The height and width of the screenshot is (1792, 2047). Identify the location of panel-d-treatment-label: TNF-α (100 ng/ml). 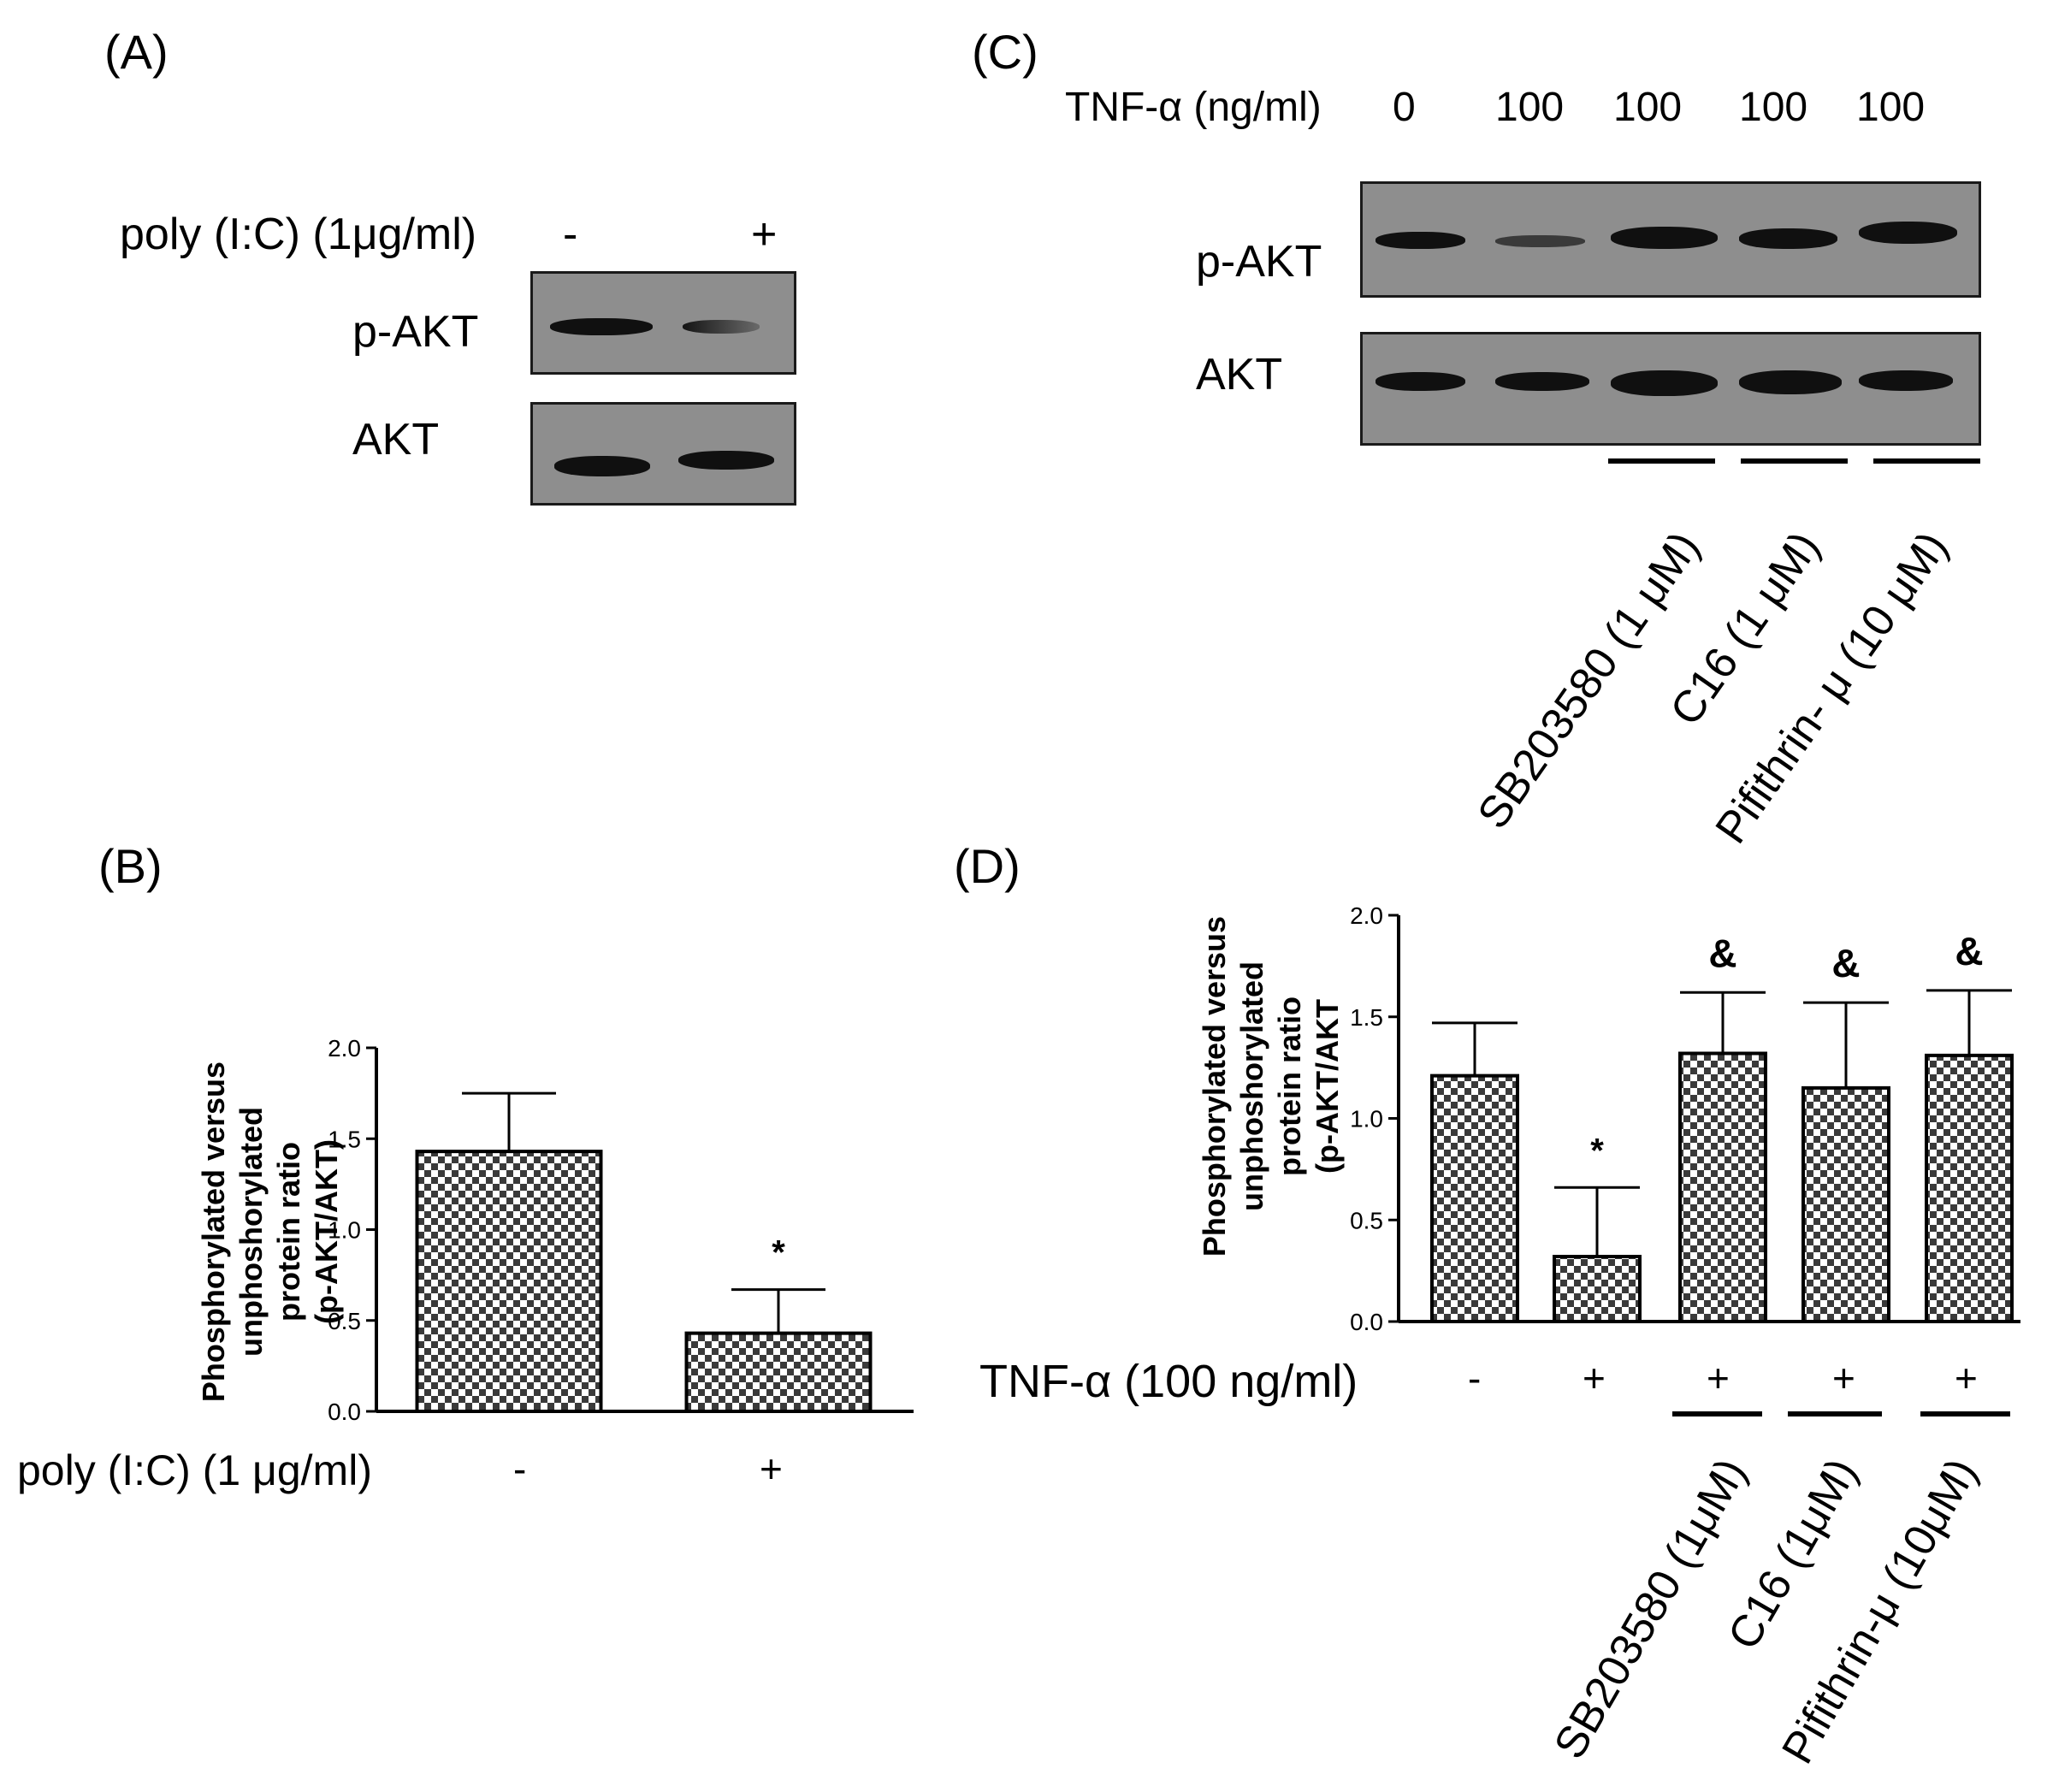
(1168, 1381).